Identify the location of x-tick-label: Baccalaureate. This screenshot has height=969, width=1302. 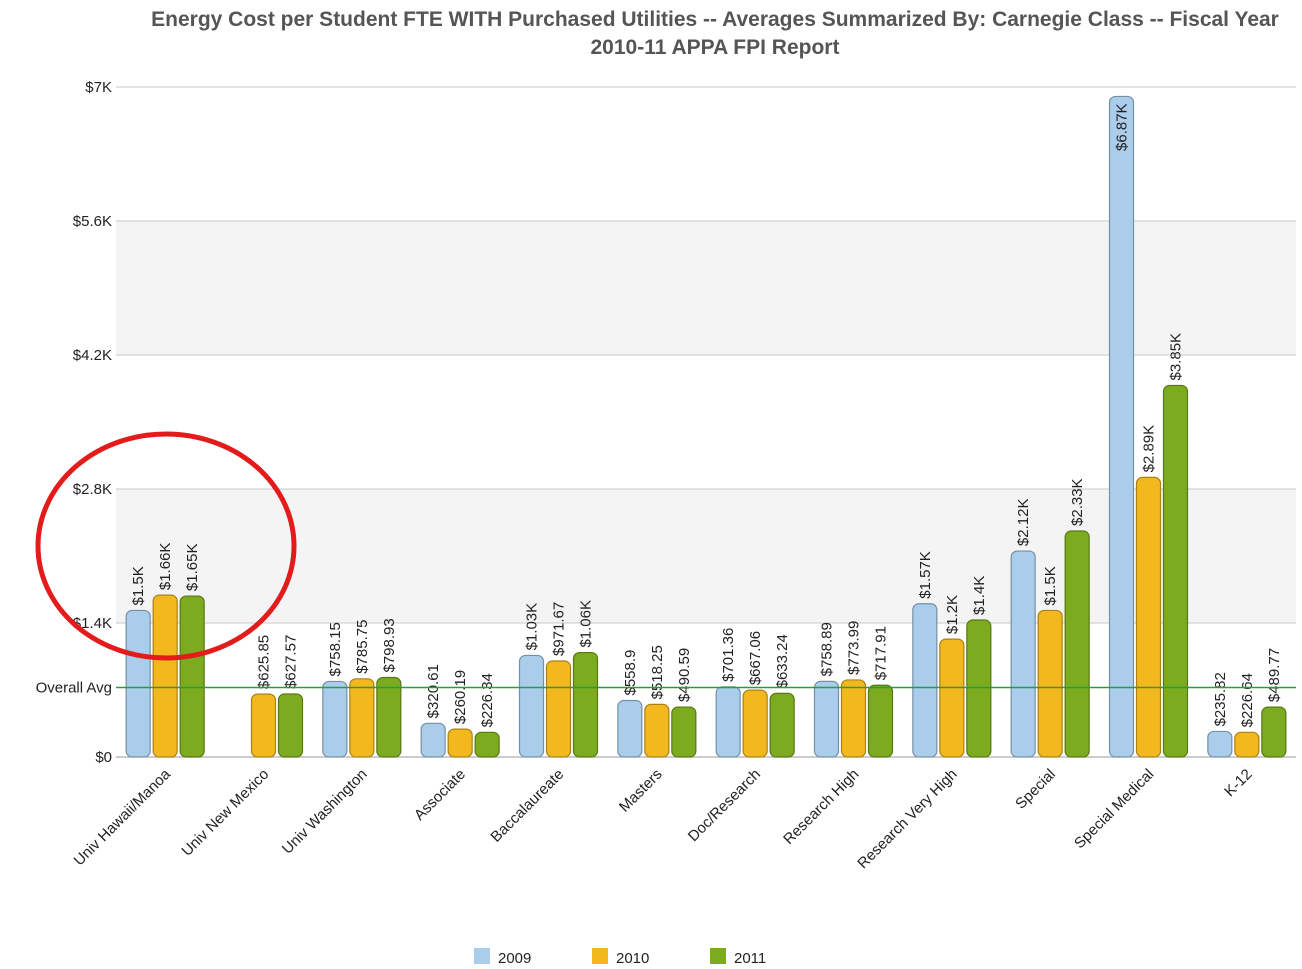
(527, 806).